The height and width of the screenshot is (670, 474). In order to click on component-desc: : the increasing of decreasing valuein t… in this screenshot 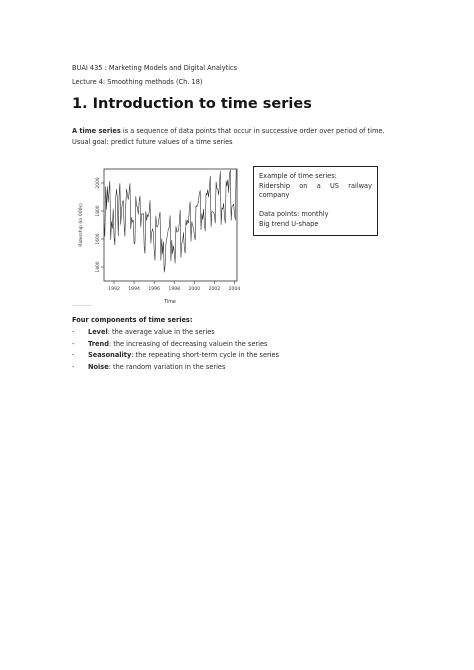, I will do `click(188, 343)`.